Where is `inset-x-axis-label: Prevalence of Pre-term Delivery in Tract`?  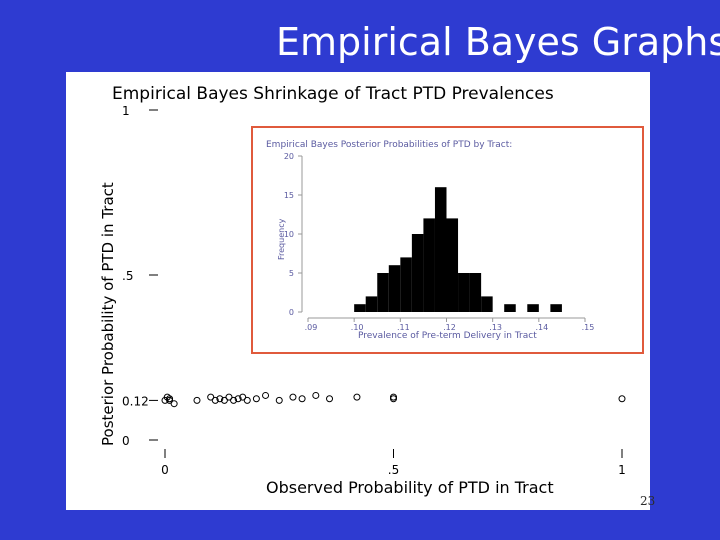
inset-x-axis-label: Prevalence of Pre-term Delivery in Tract is located at coordinates (447, 336).